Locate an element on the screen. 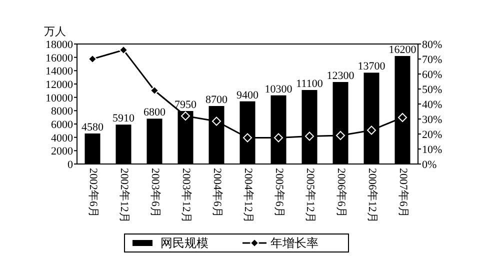  y2-tick-label: 70% is located at coordinates (432, 60).